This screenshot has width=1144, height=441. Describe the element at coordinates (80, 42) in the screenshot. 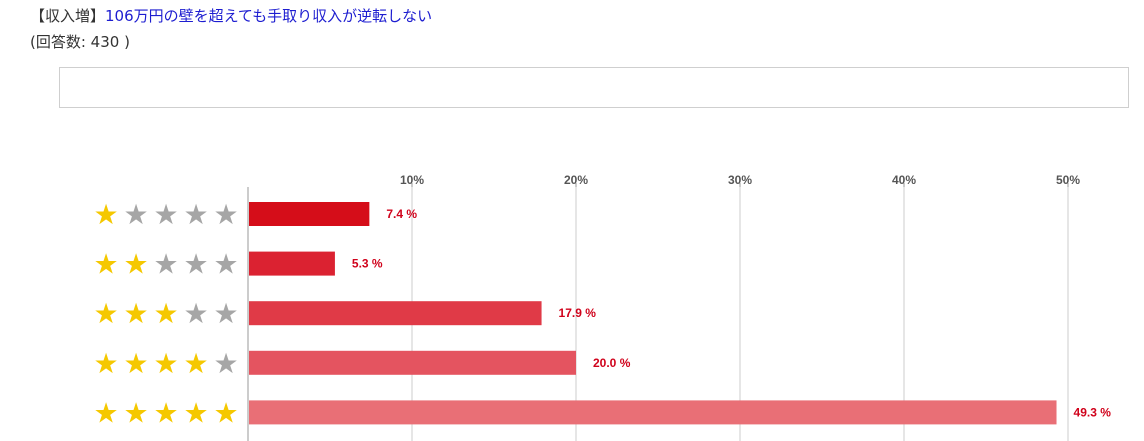

I see `respondent-count: (回答数: 430 )` at that location.